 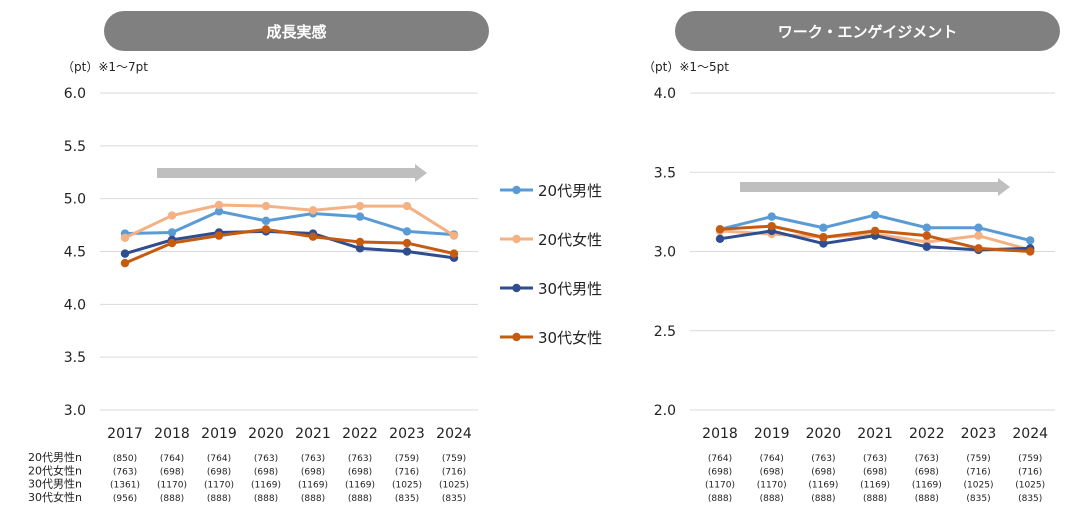 I want to click on legend-label: 20代男性, so click(x=570, y=191).